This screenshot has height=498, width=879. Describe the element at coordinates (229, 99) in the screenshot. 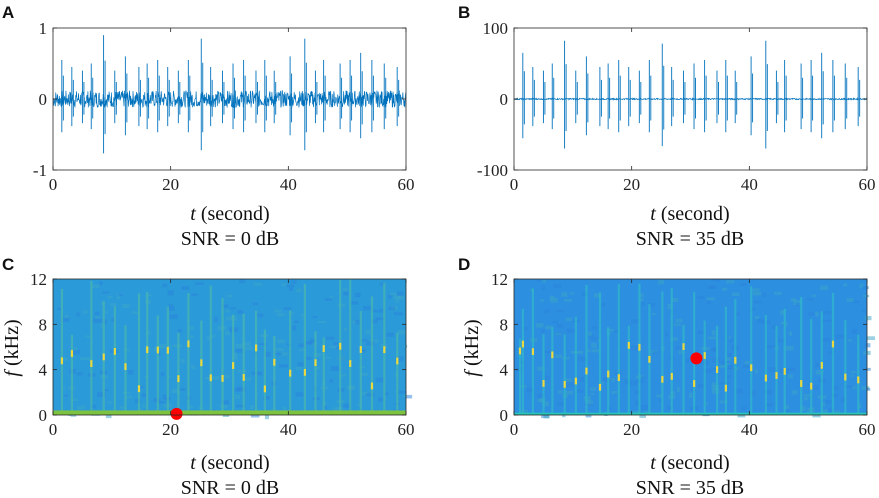

I see `waveform-noise` at that location.